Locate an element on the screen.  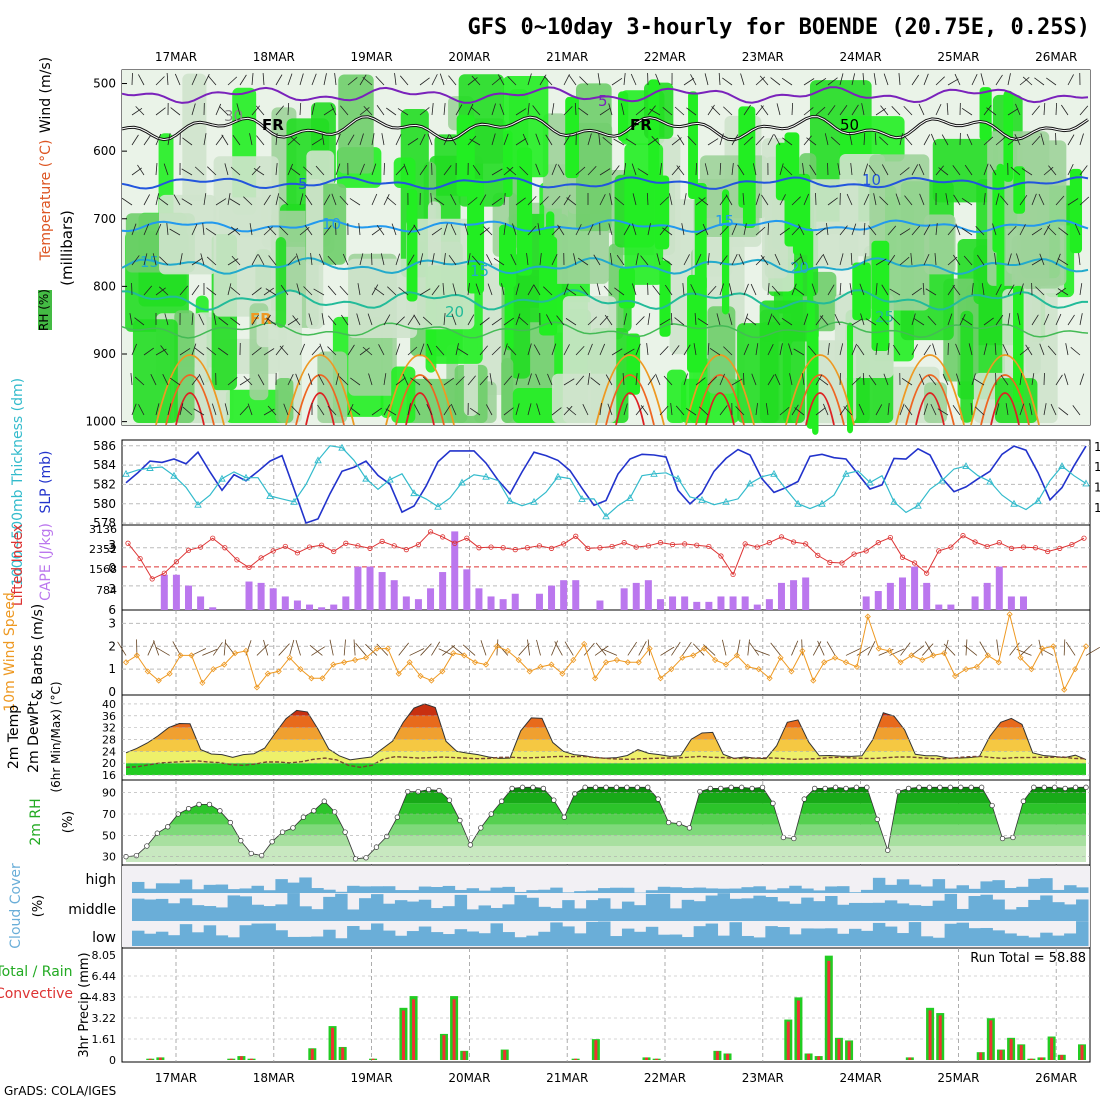
isotherm-line is located at coordinates (605, 266).